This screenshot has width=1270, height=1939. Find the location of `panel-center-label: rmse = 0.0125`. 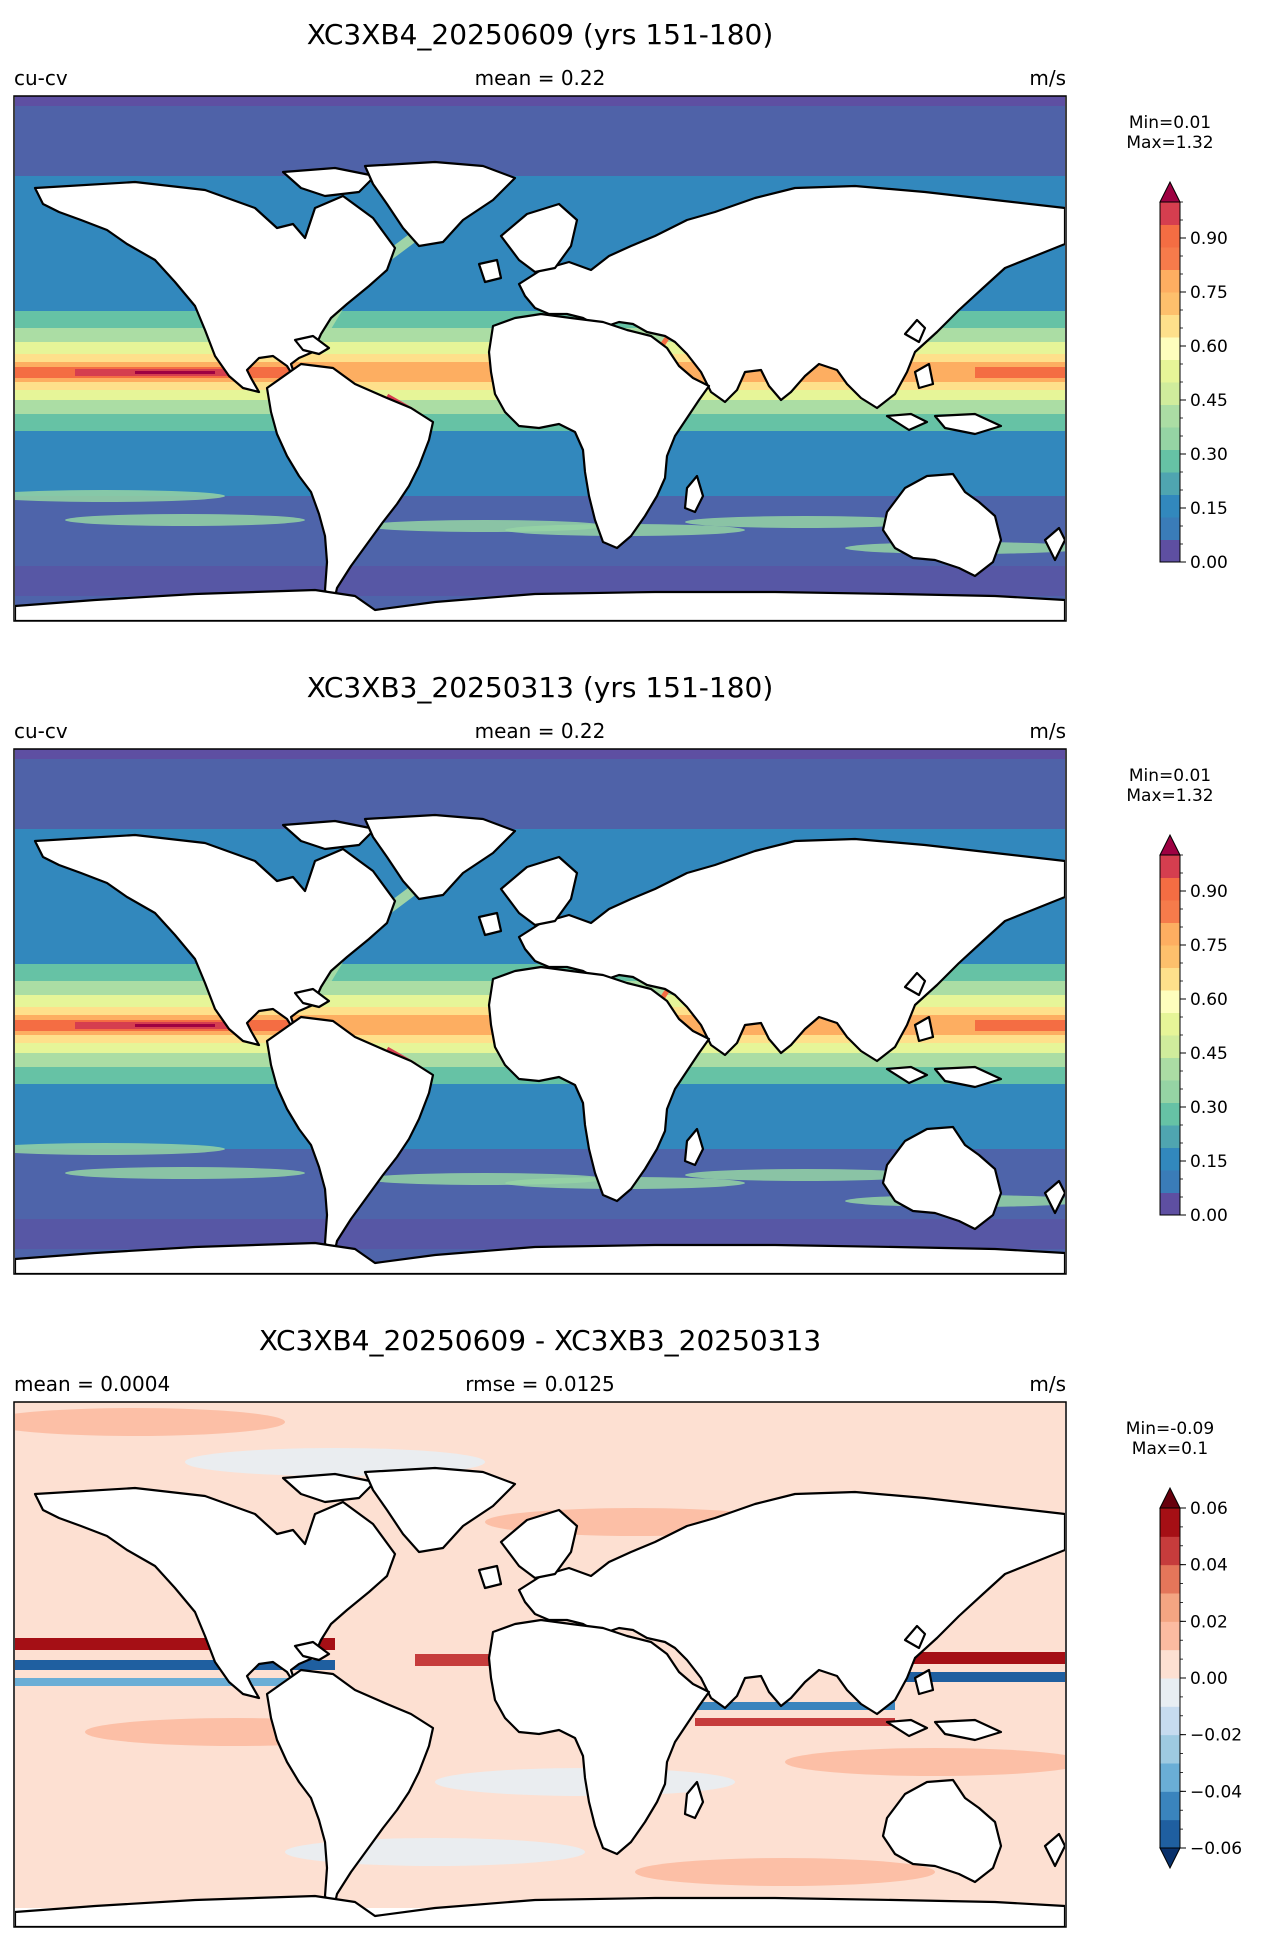

panel-center-label: rmse = 0.0125 is located at coordinates (540, 1384).